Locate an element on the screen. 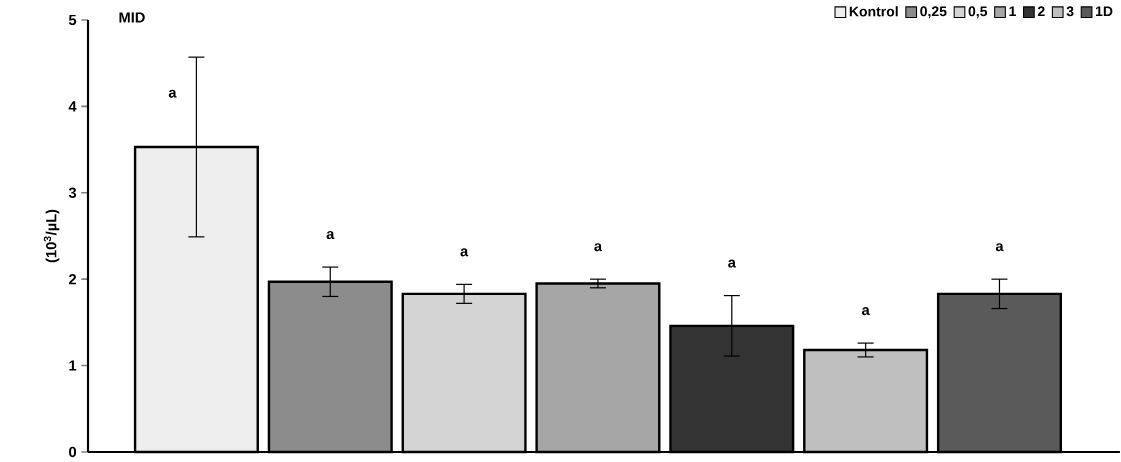 This screenshot has height=462, width=1121. legend-label: 1 is located at coordinates (1012, 11).